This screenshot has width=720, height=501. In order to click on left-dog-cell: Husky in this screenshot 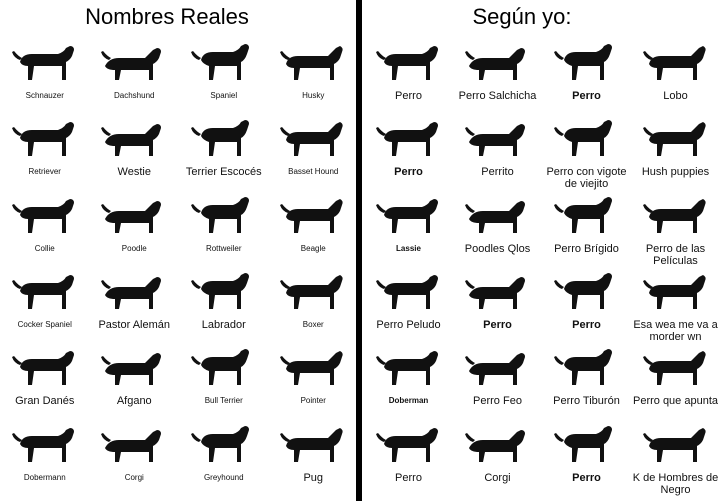, I will do `click(314, 74)`.